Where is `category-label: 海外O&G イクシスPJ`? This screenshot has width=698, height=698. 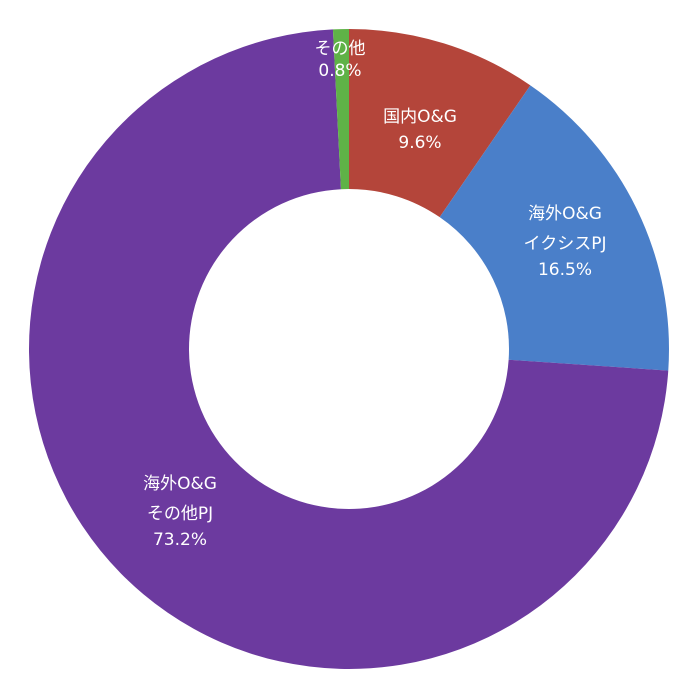
category-label: 海外O&G イクシスPJ is located at coordinates (565, 229).